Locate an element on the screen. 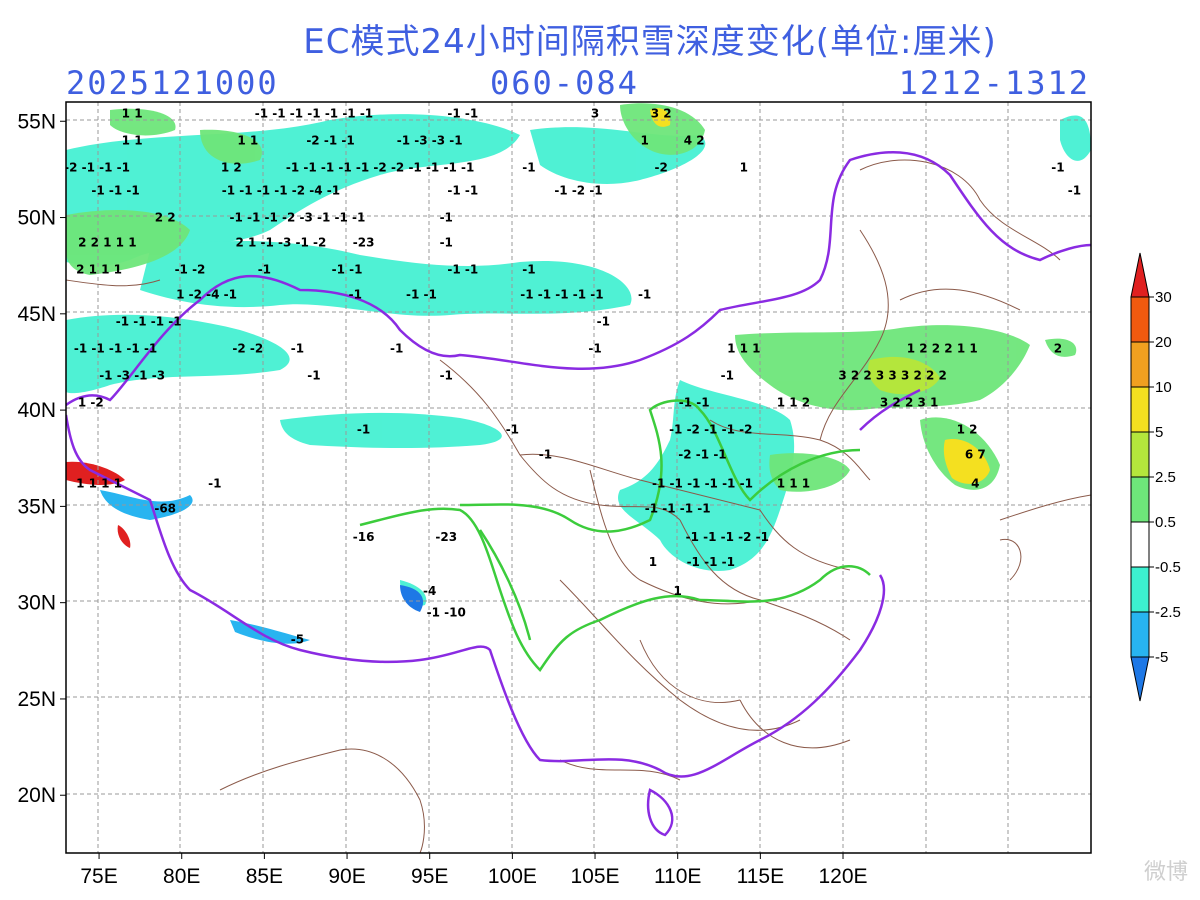  color-bar-label: -2.5 is located at coordinates (1168, 612).